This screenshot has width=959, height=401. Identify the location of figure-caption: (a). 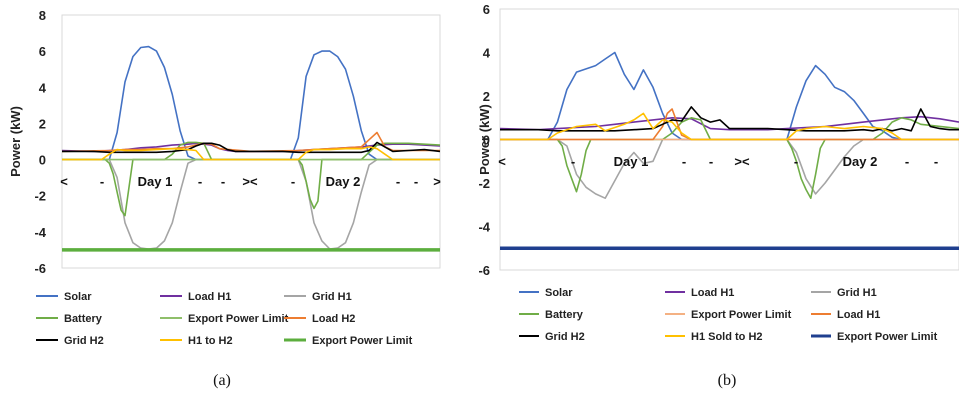
(222, 380).